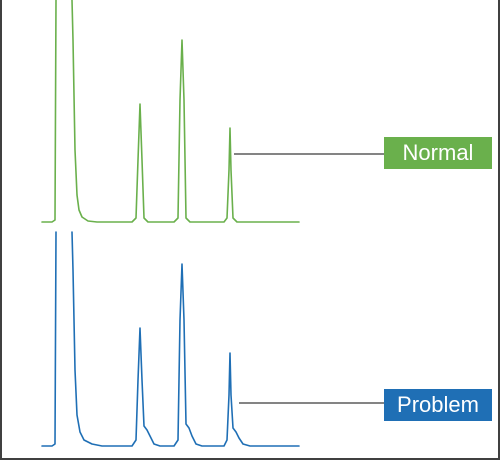 This screenshot has height=460, width=500. I want to click on normal-label: Normal, so click(438, 153).